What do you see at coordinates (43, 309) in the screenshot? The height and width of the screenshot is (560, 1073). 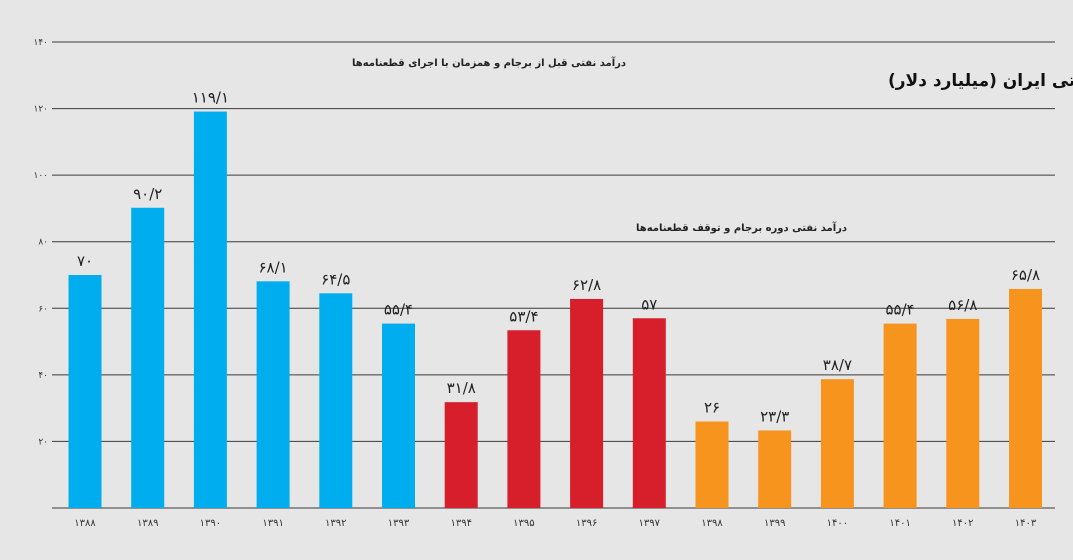 I see `y-tick-label: ۶۰` at bounding box center [43, 309].